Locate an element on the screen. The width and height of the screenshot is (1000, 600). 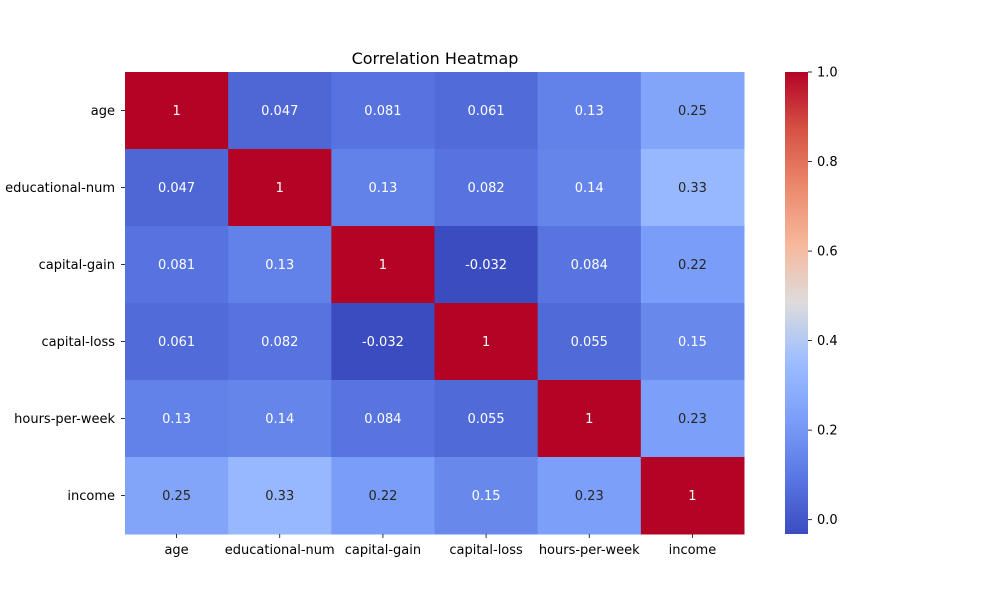
x-tick-label: age is located at coordinates (176, 550).